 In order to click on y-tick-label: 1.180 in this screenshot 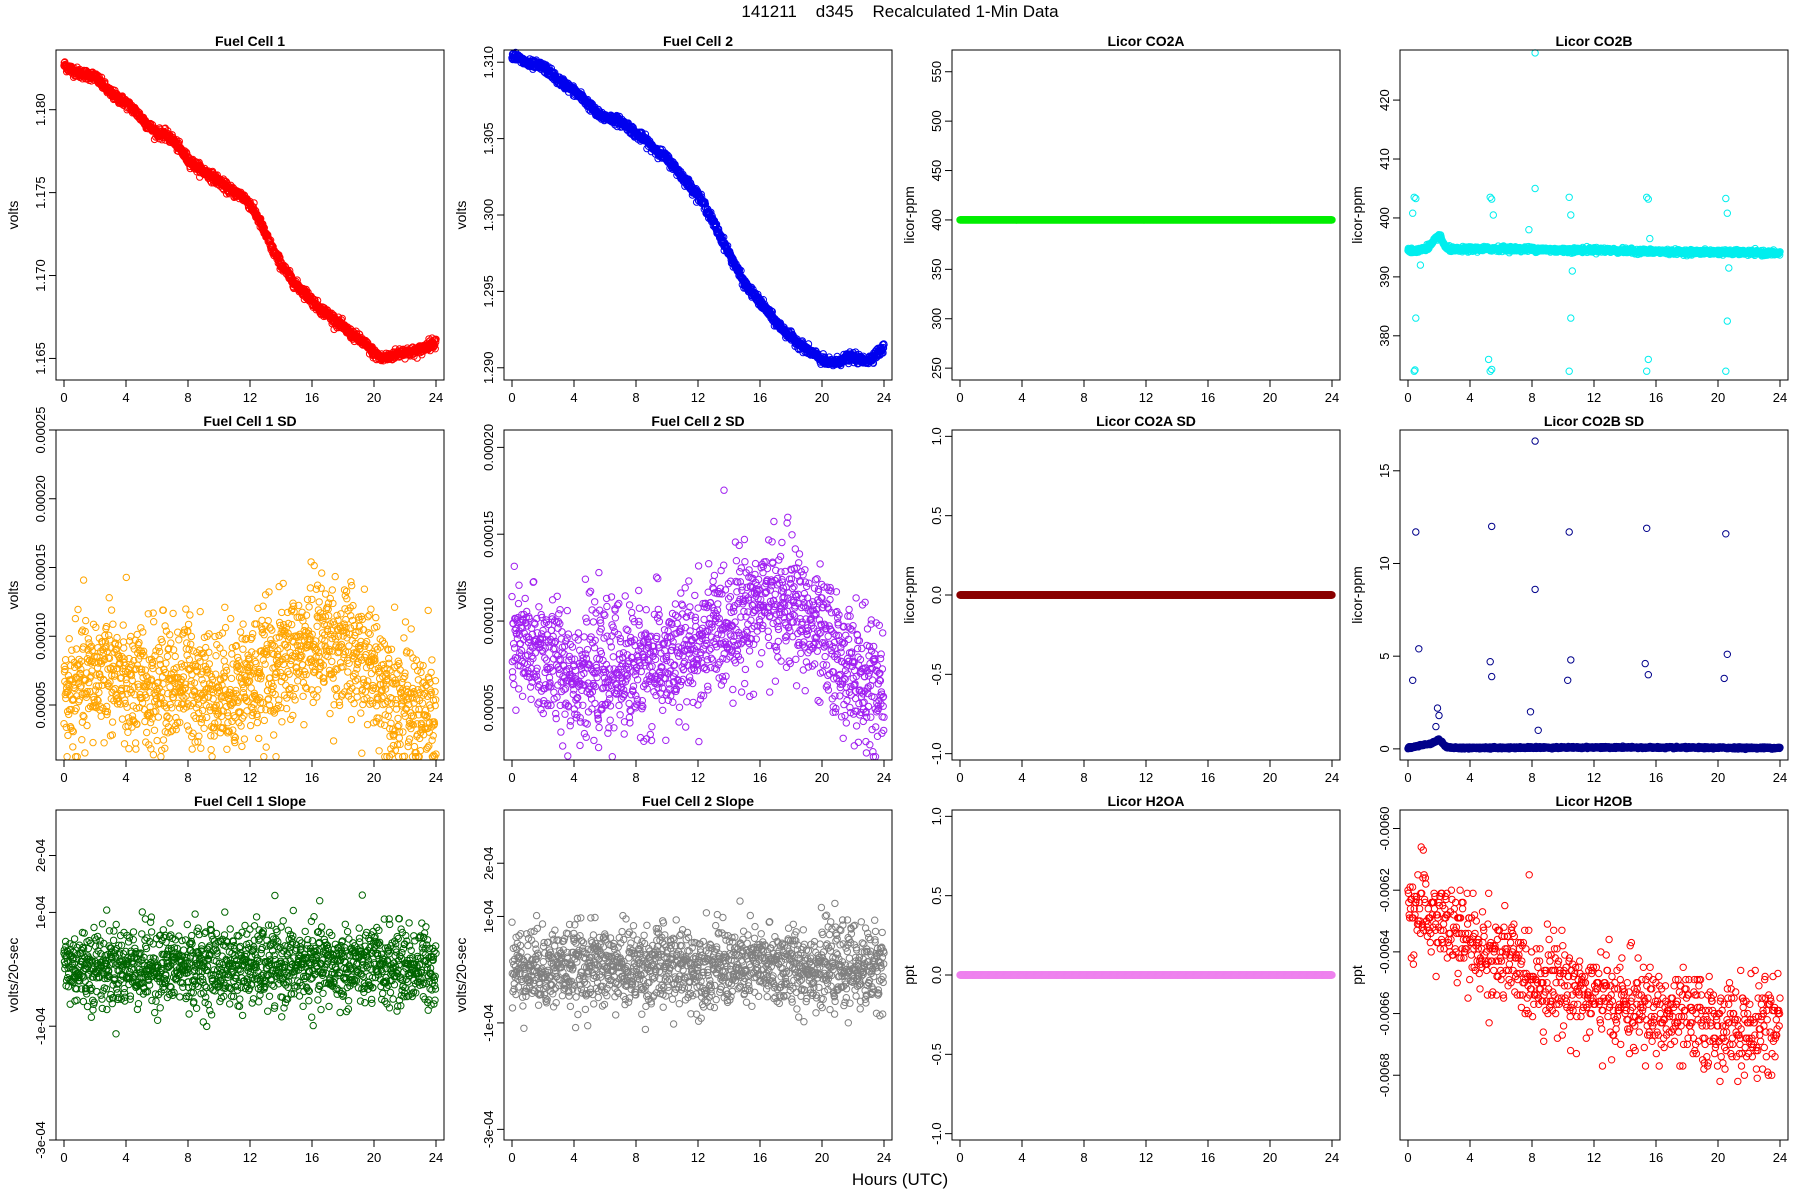, I will do `click(40, 109)`.